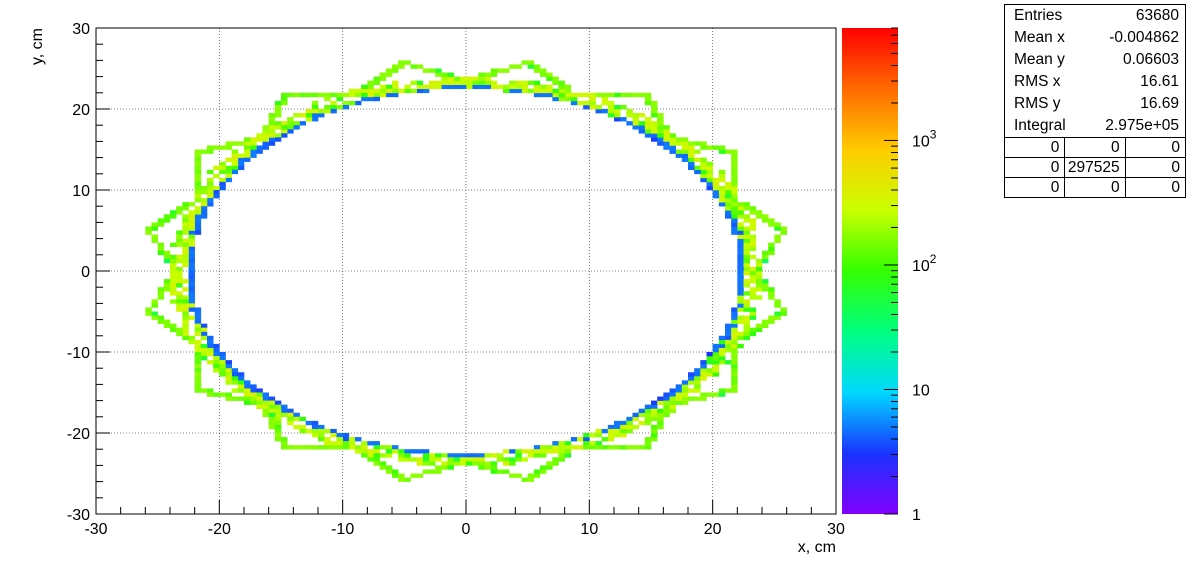  Describe the element at coordinates (1039, 59) in the screenshot. I see `stats-label: Mean y` at that location.